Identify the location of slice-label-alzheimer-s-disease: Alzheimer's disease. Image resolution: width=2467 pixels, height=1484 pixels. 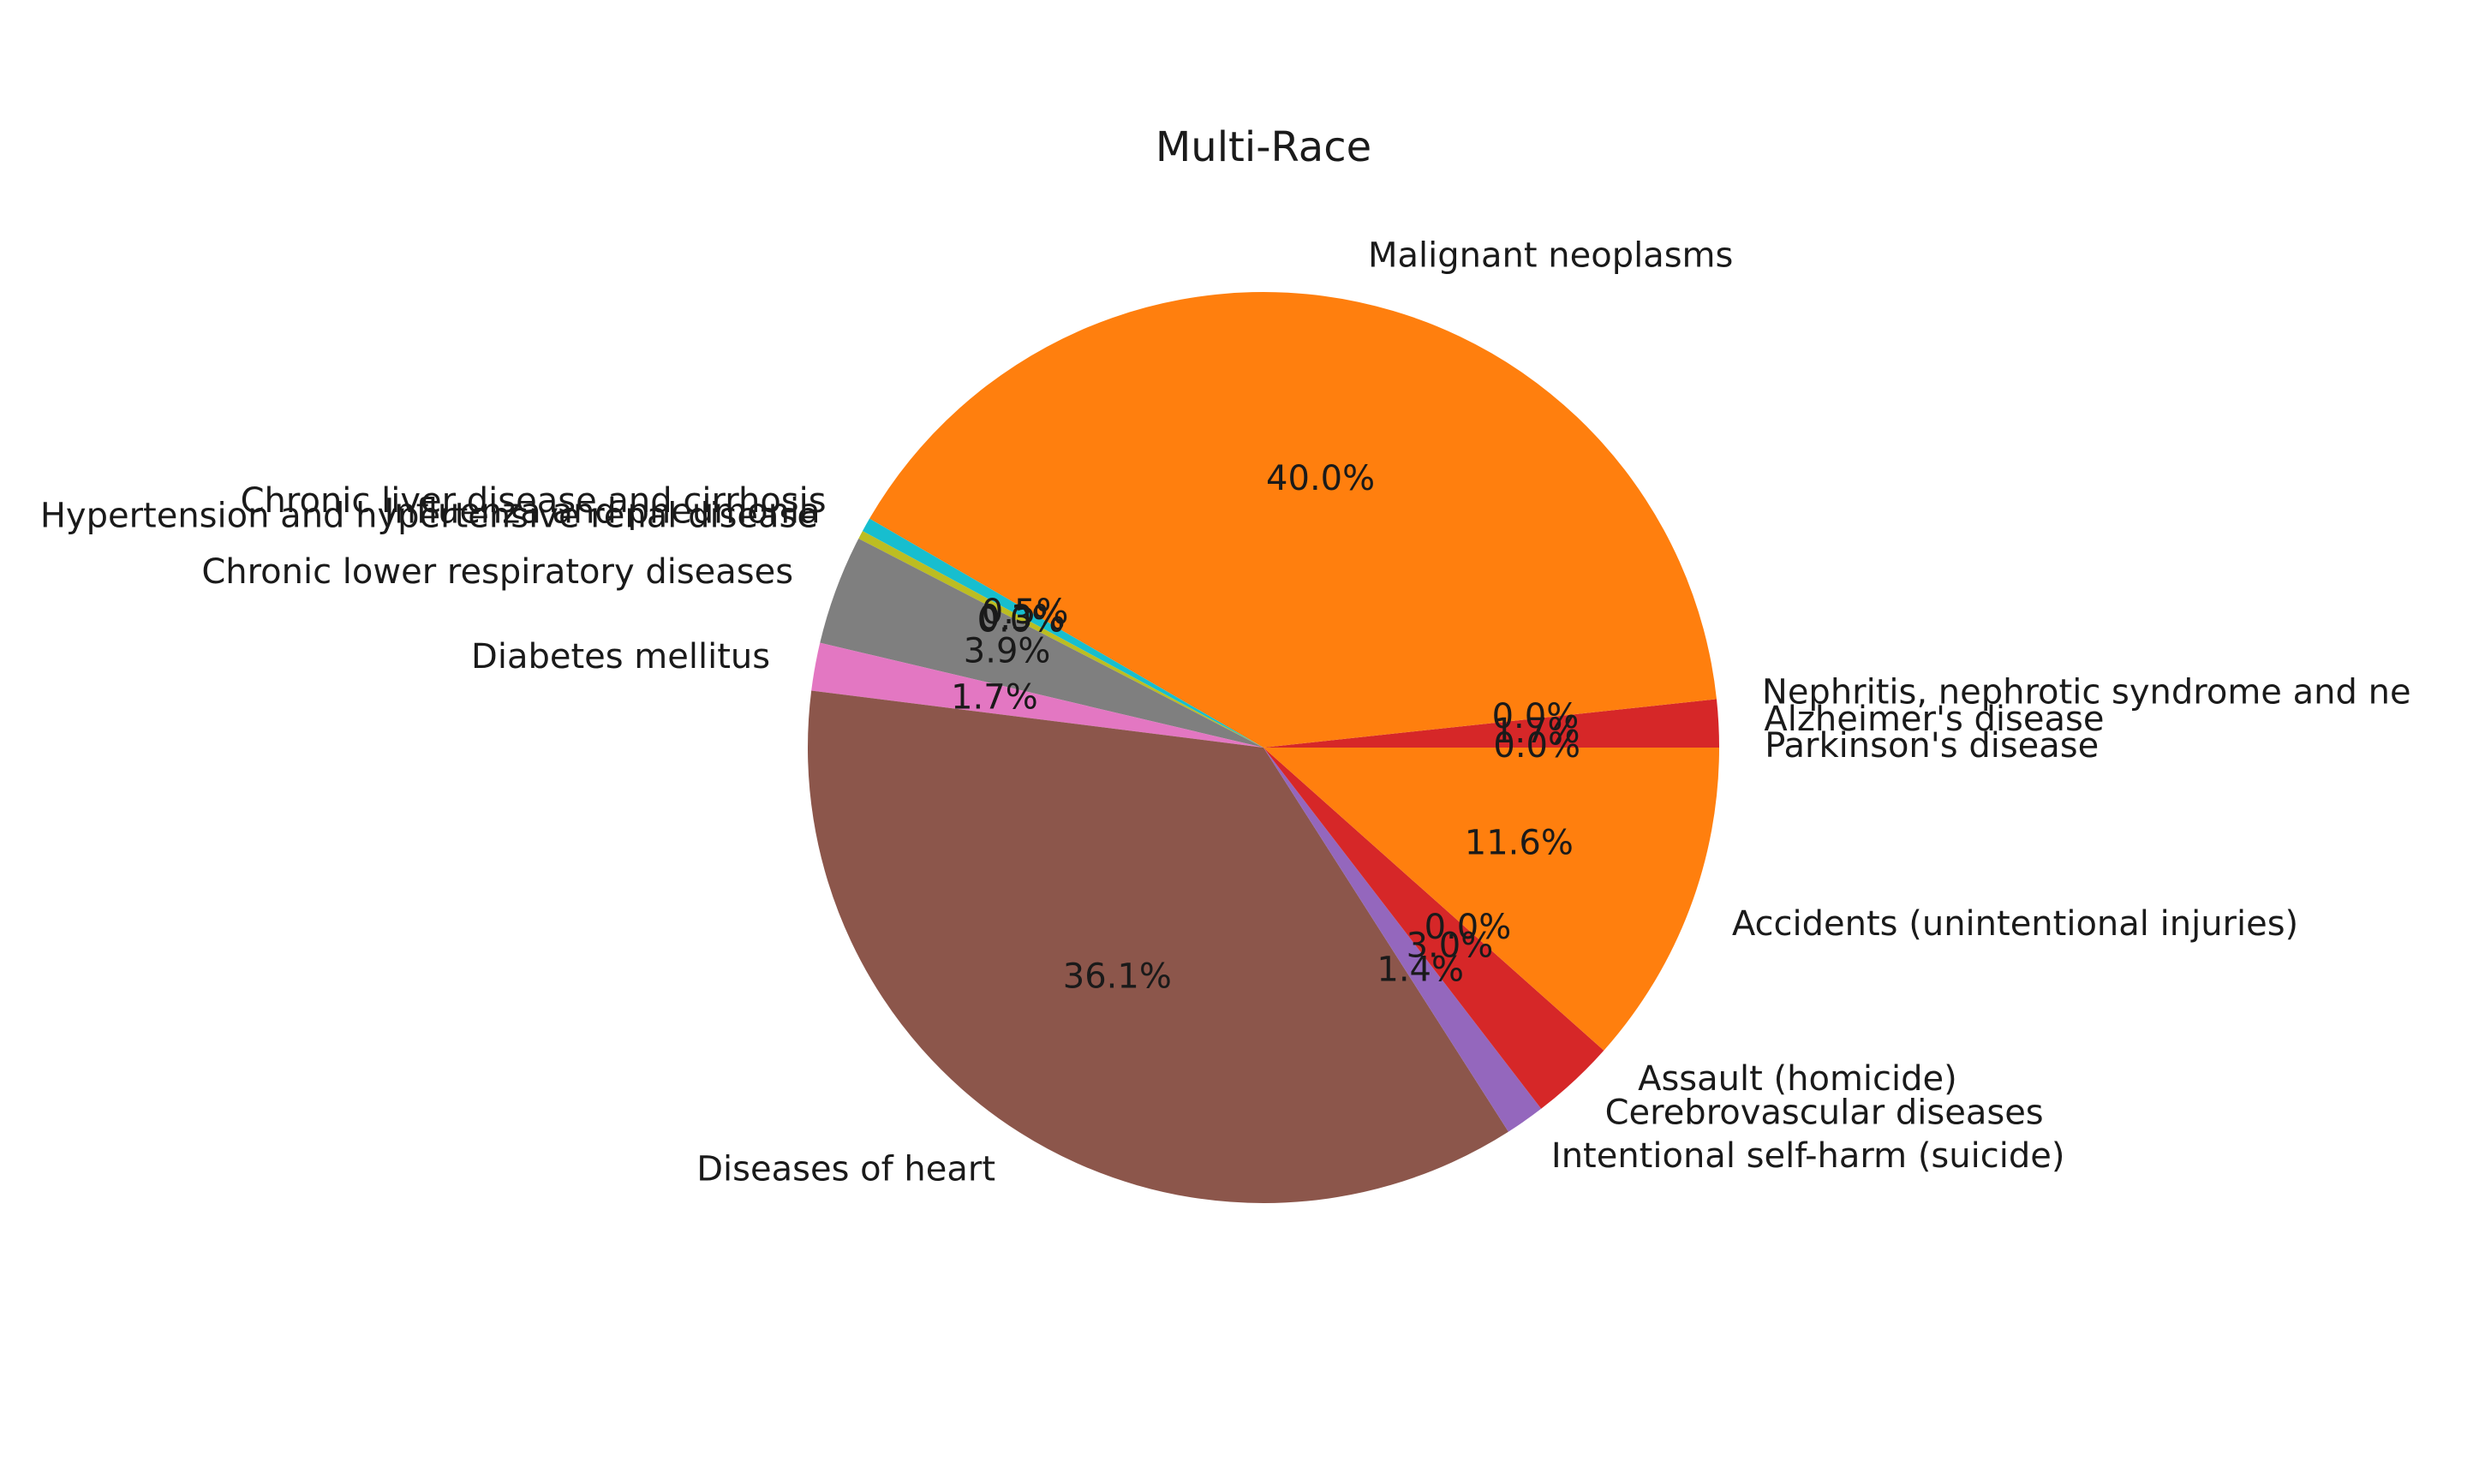
(1934, 720).